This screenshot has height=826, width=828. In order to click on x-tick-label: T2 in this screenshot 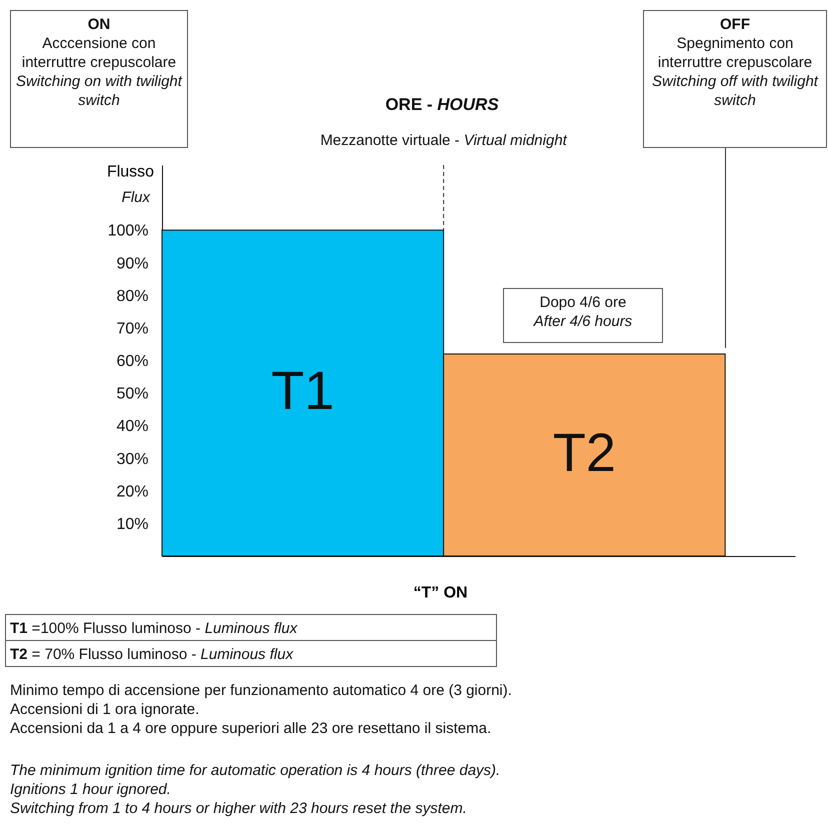, I will do `click(584, 452)`.